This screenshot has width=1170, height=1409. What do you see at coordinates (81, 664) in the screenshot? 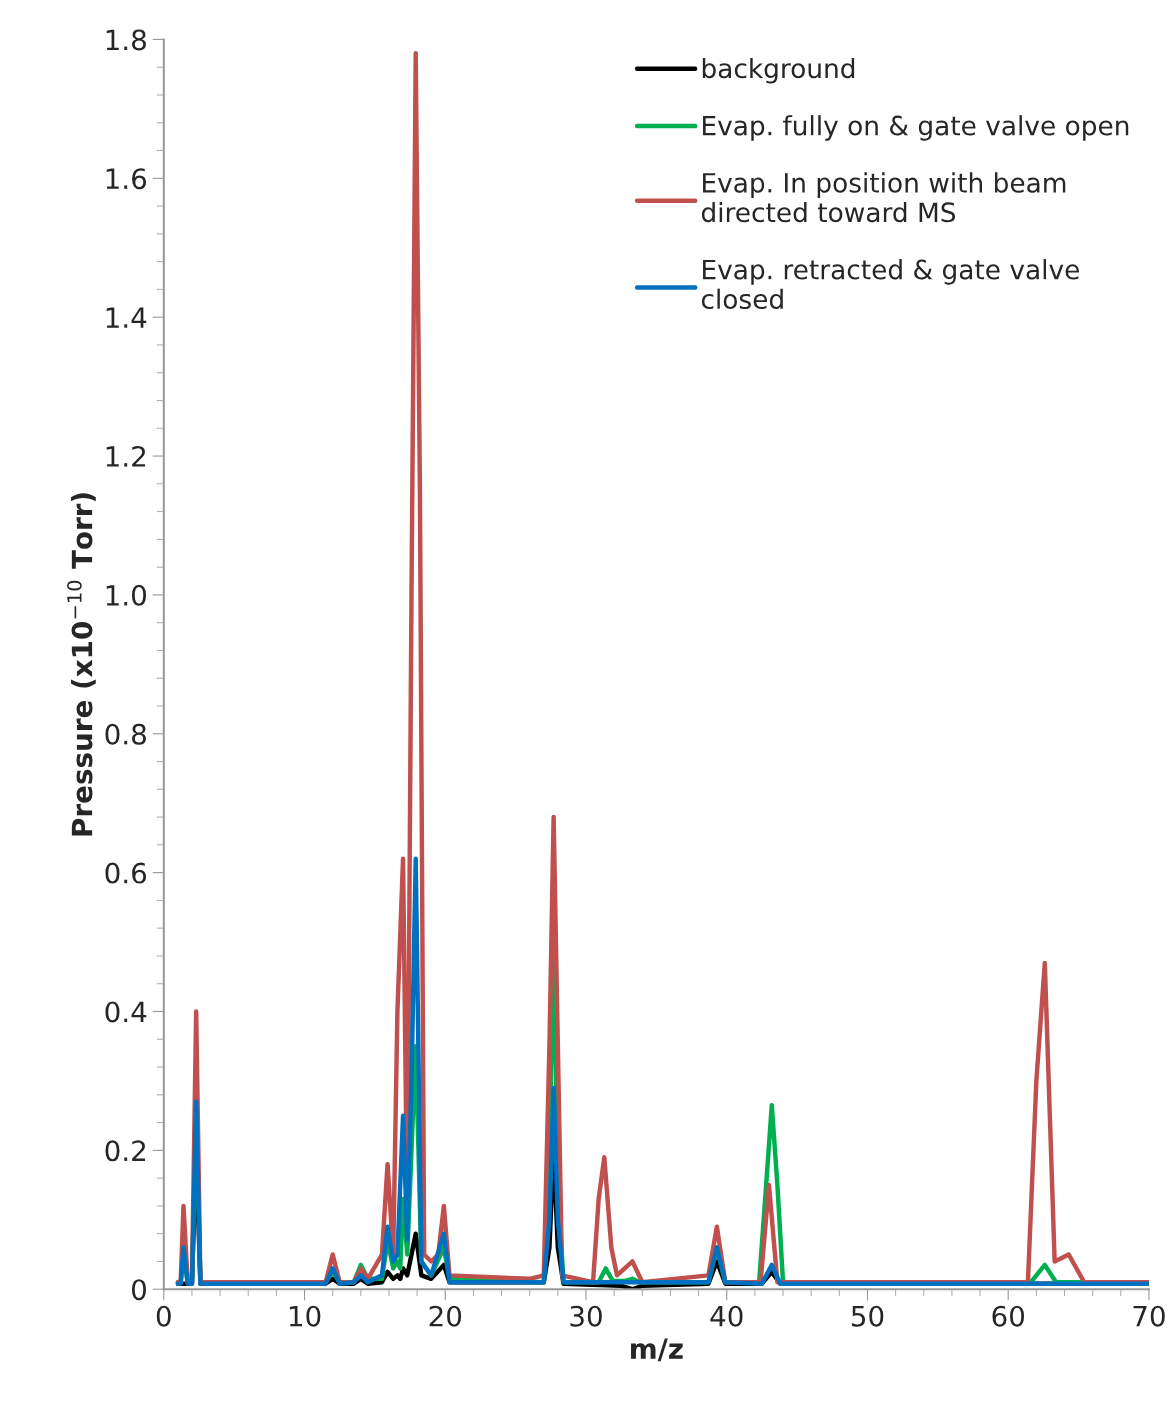
I see `y-axis-title: Pressure (x10$^{−10}$ Torr)` at bounding box center [81, 664].